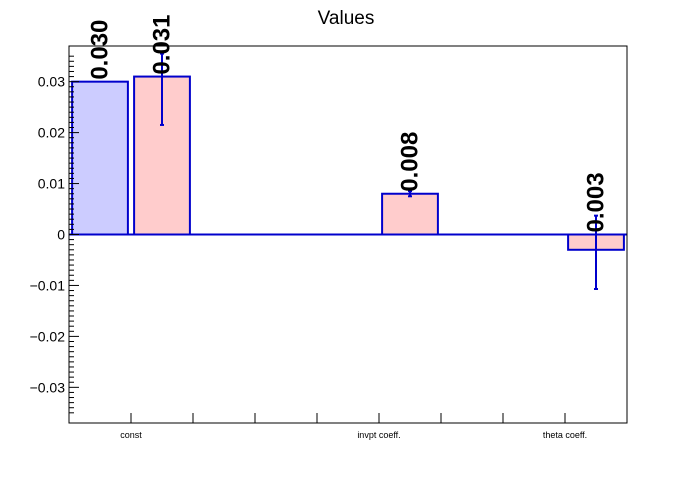 This screenshot has width=696, height=477. What do you see at coordinates (100, 50) in the screenshot?
I see `data-label: 0.030` at bounding box center [100, 50].